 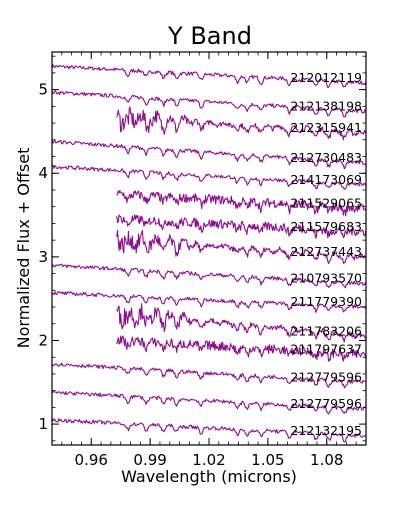 What do you see at coordinates (43, 173) in the screenshot?
I see `y-tick-label: 4` at bounding box center [43, 173].